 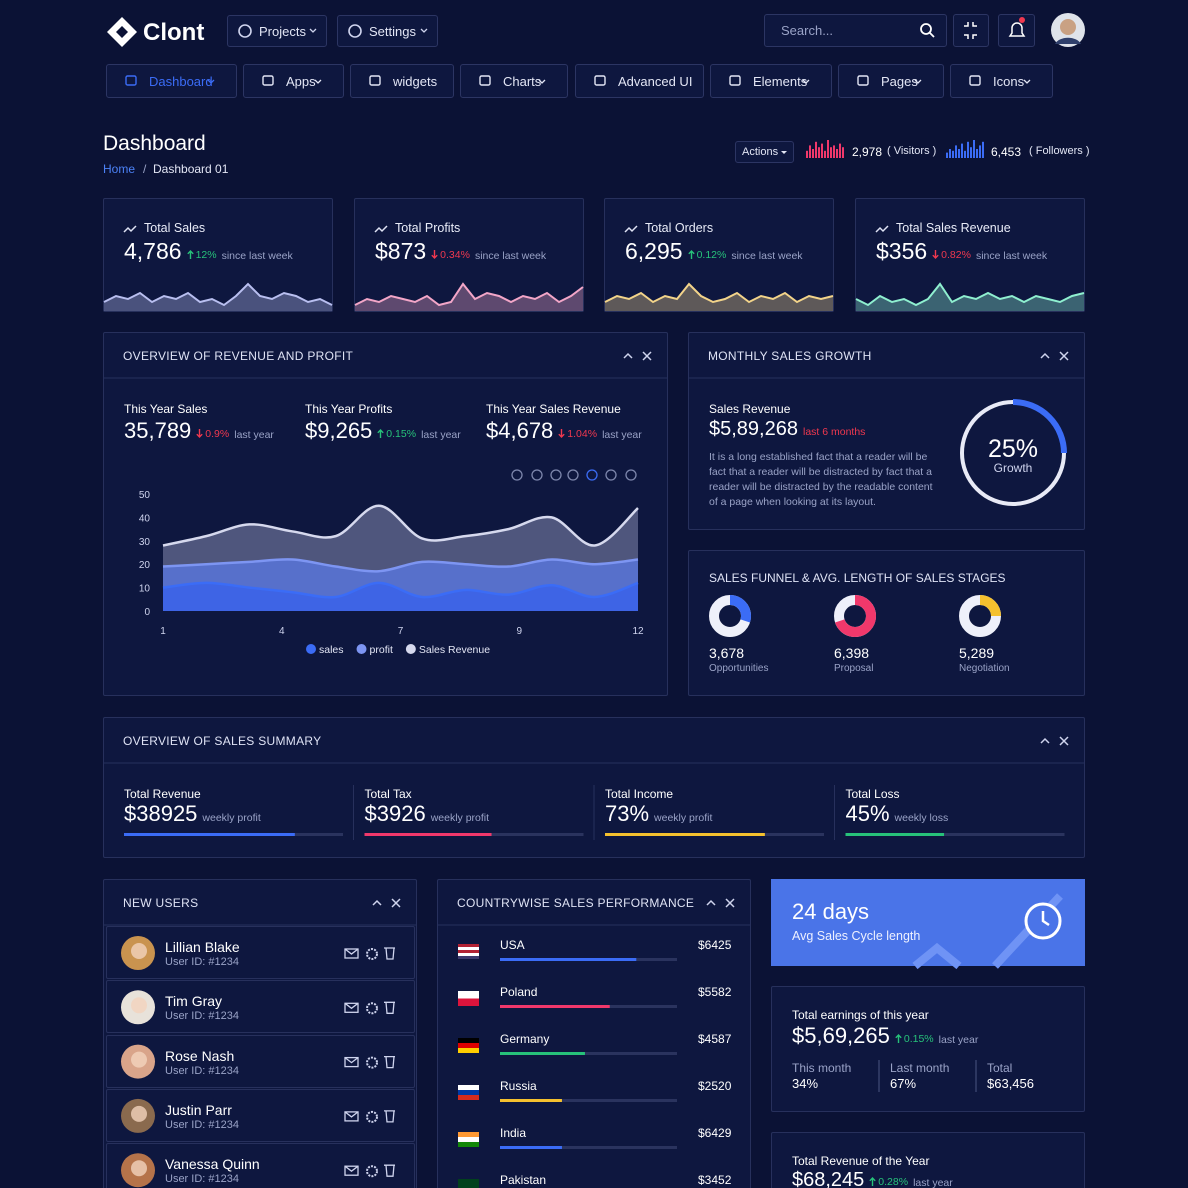 What do you see at coordinates (1039, 426) in the screenshot?
I see `growth-arc` at bounding box center [1039, 426].